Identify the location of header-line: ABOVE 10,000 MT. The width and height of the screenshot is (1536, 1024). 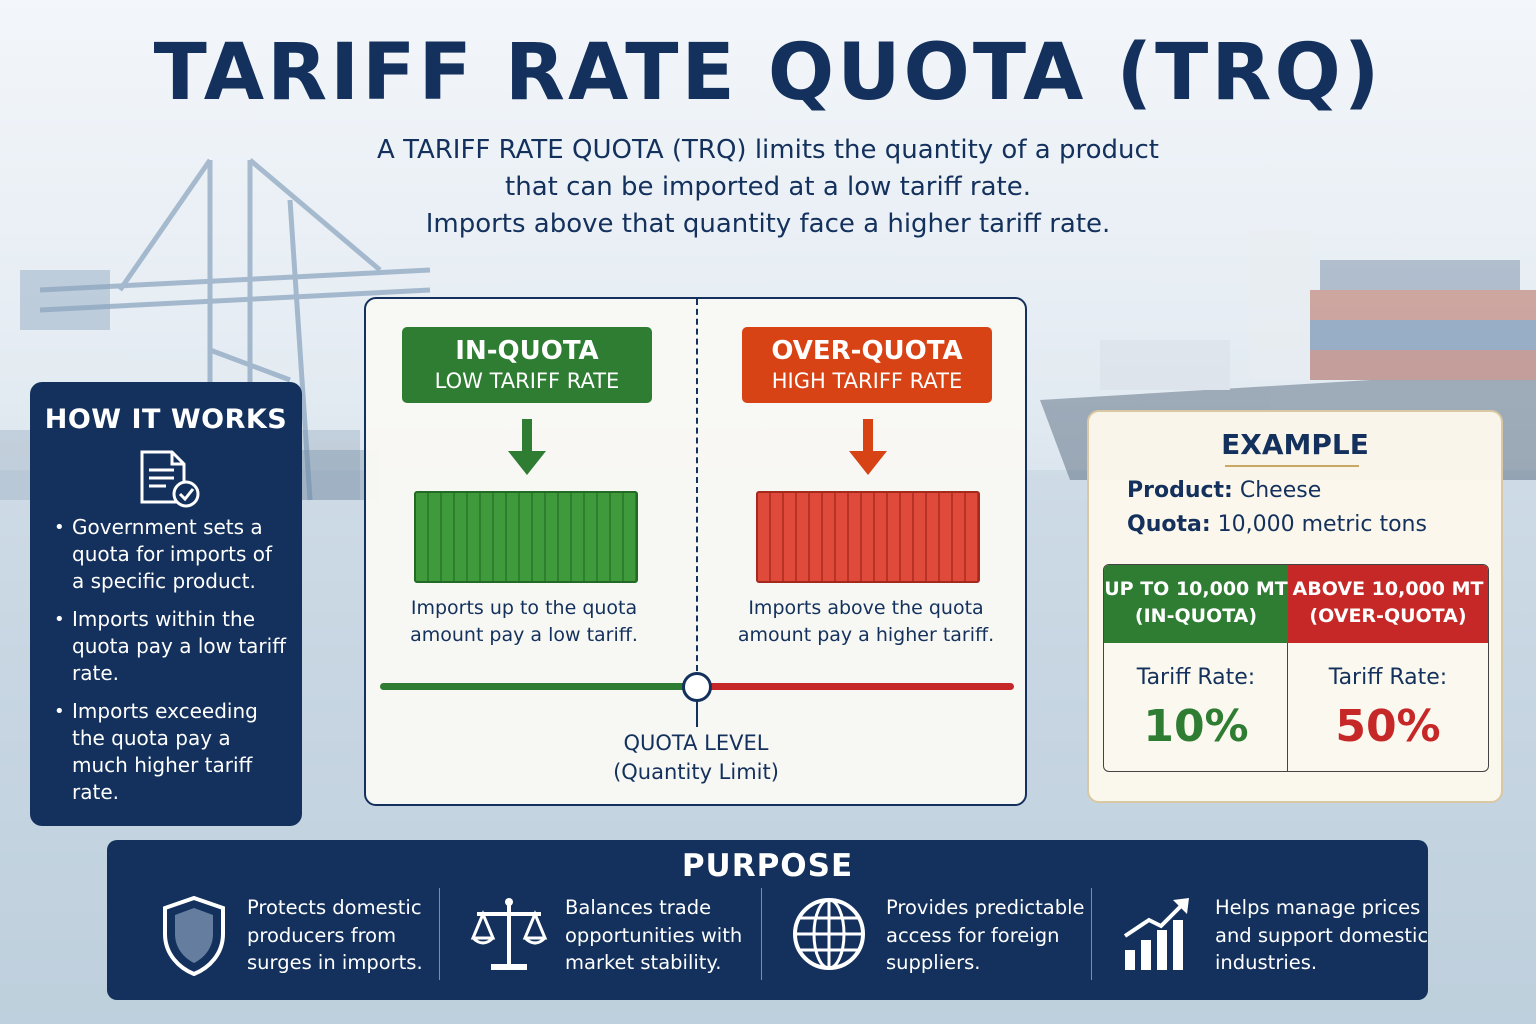
(1388, 589).